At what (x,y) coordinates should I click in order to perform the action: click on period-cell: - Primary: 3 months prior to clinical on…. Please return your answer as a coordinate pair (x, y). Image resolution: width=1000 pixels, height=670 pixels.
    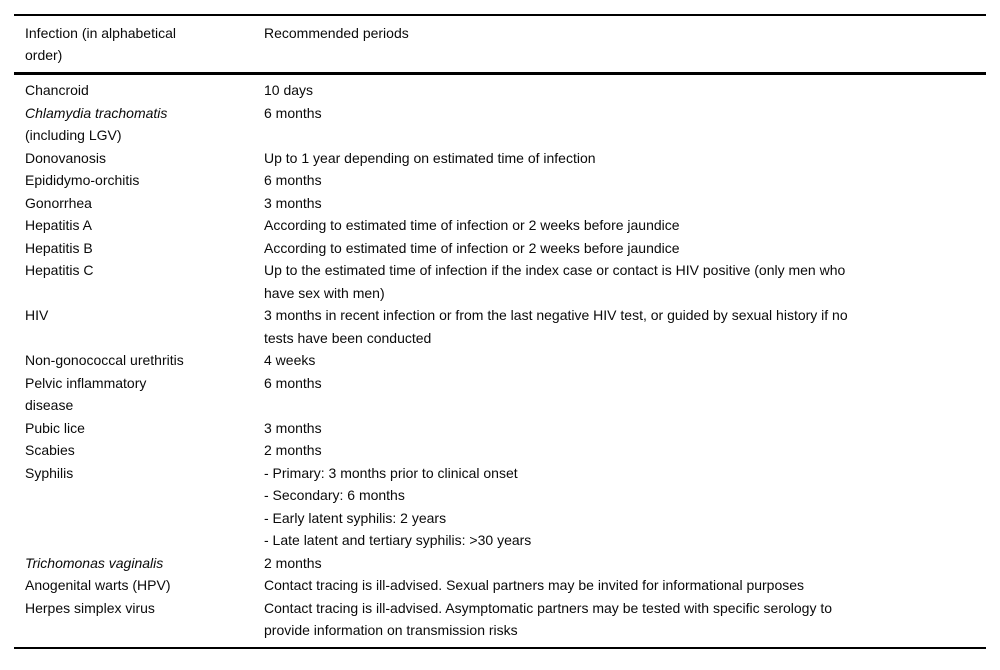
    Looking at the image, I should click on (398, 506).